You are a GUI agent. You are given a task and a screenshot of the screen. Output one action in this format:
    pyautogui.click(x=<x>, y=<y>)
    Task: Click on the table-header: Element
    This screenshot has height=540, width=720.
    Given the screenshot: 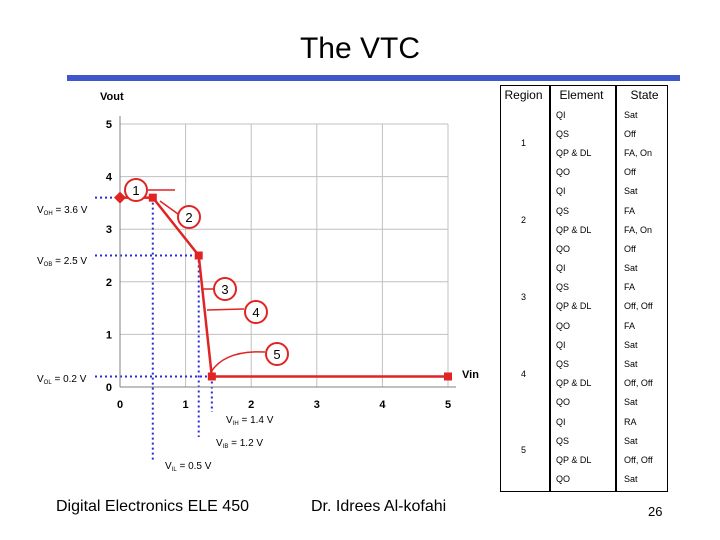 What is the action you would take?
    pyautogui.click(x=581, y=95)
    